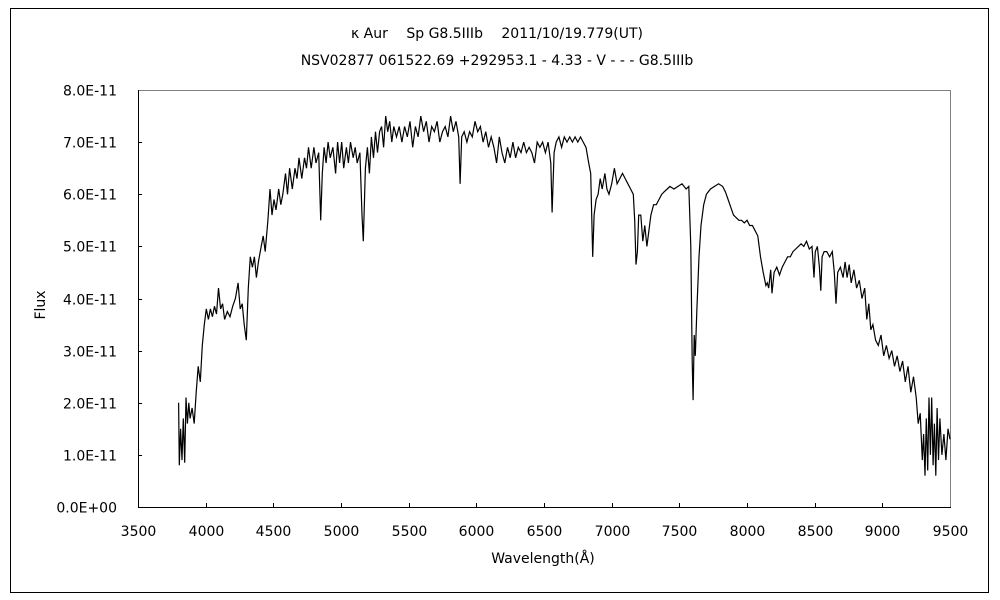  Describe the element at coordinates (90, 196) in the screenshot. I see `y-tick-label: 6.0E-11` at that location.